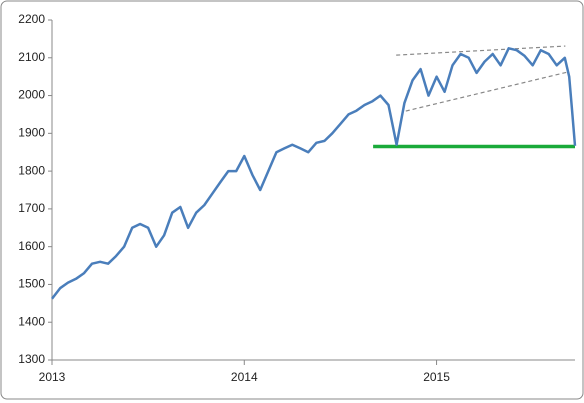 The height and width of the screenshot is (403, 584). Describe the element at coordinates (31, 170) in the screenshot. I see `y-tick-label: 1800` at that location.